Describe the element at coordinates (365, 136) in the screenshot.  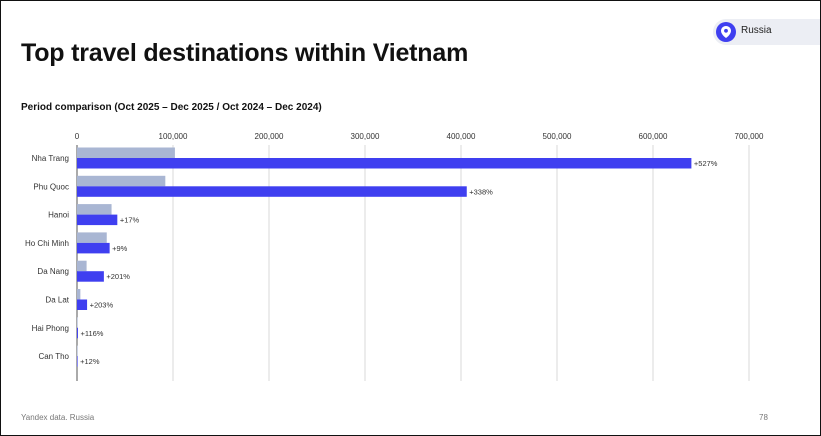
I see `x-tick-label: 300,000` at that location.